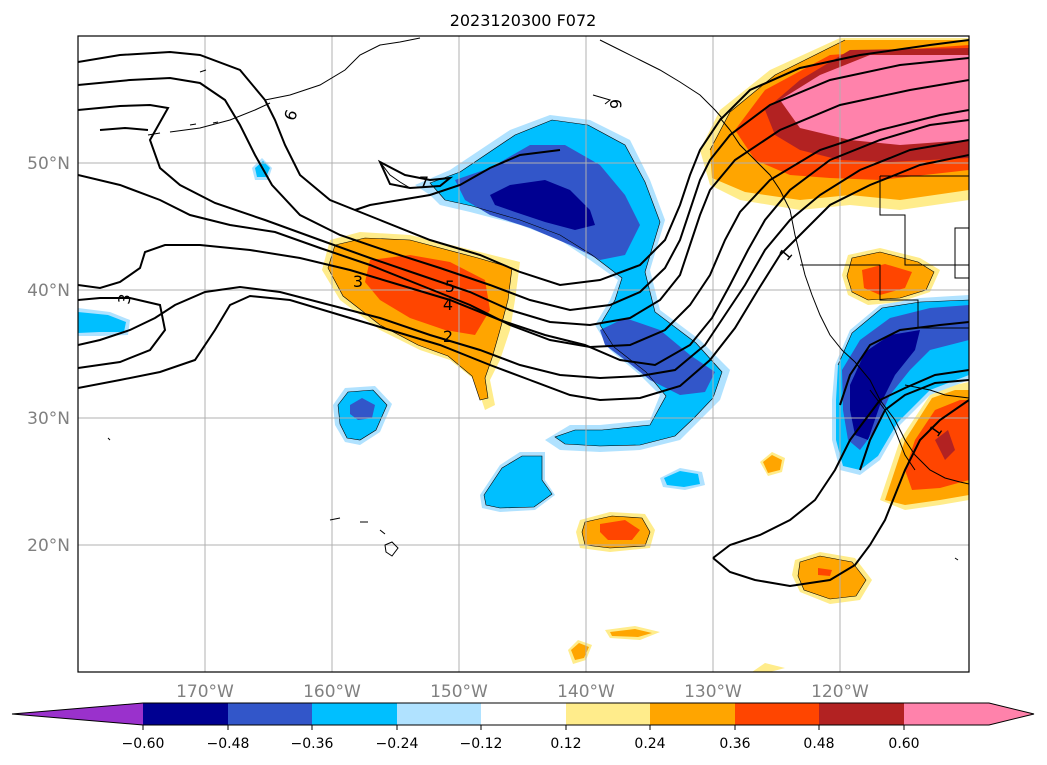  I want to click on colorbar-extend-low, so click(77, 714).